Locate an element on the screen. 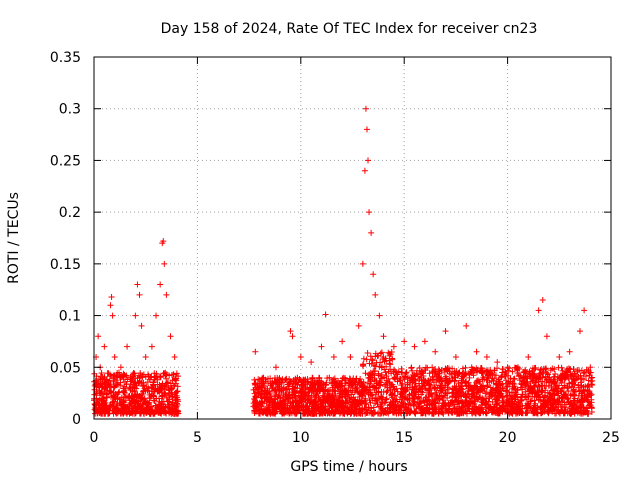  y-tick-label: 0.1 is located at coordinates (70, 317).